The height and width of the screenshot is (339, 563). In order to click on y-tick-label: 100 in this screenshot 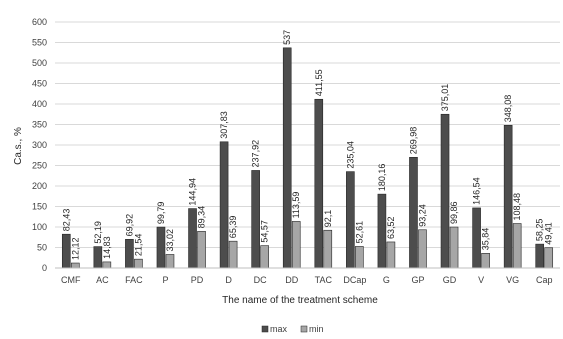, I will do `click(39, 227)`.